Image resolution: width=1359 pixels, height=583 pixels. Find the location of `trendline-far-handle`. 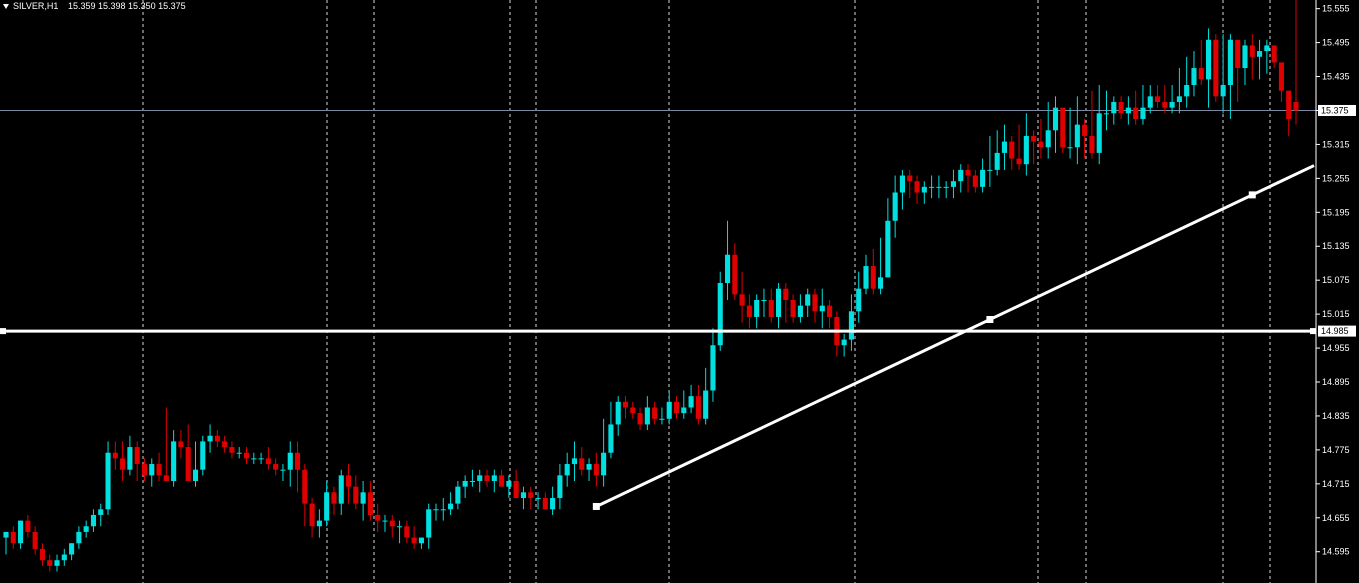

trendline-far-handle is located at coordinates (1252, 195).